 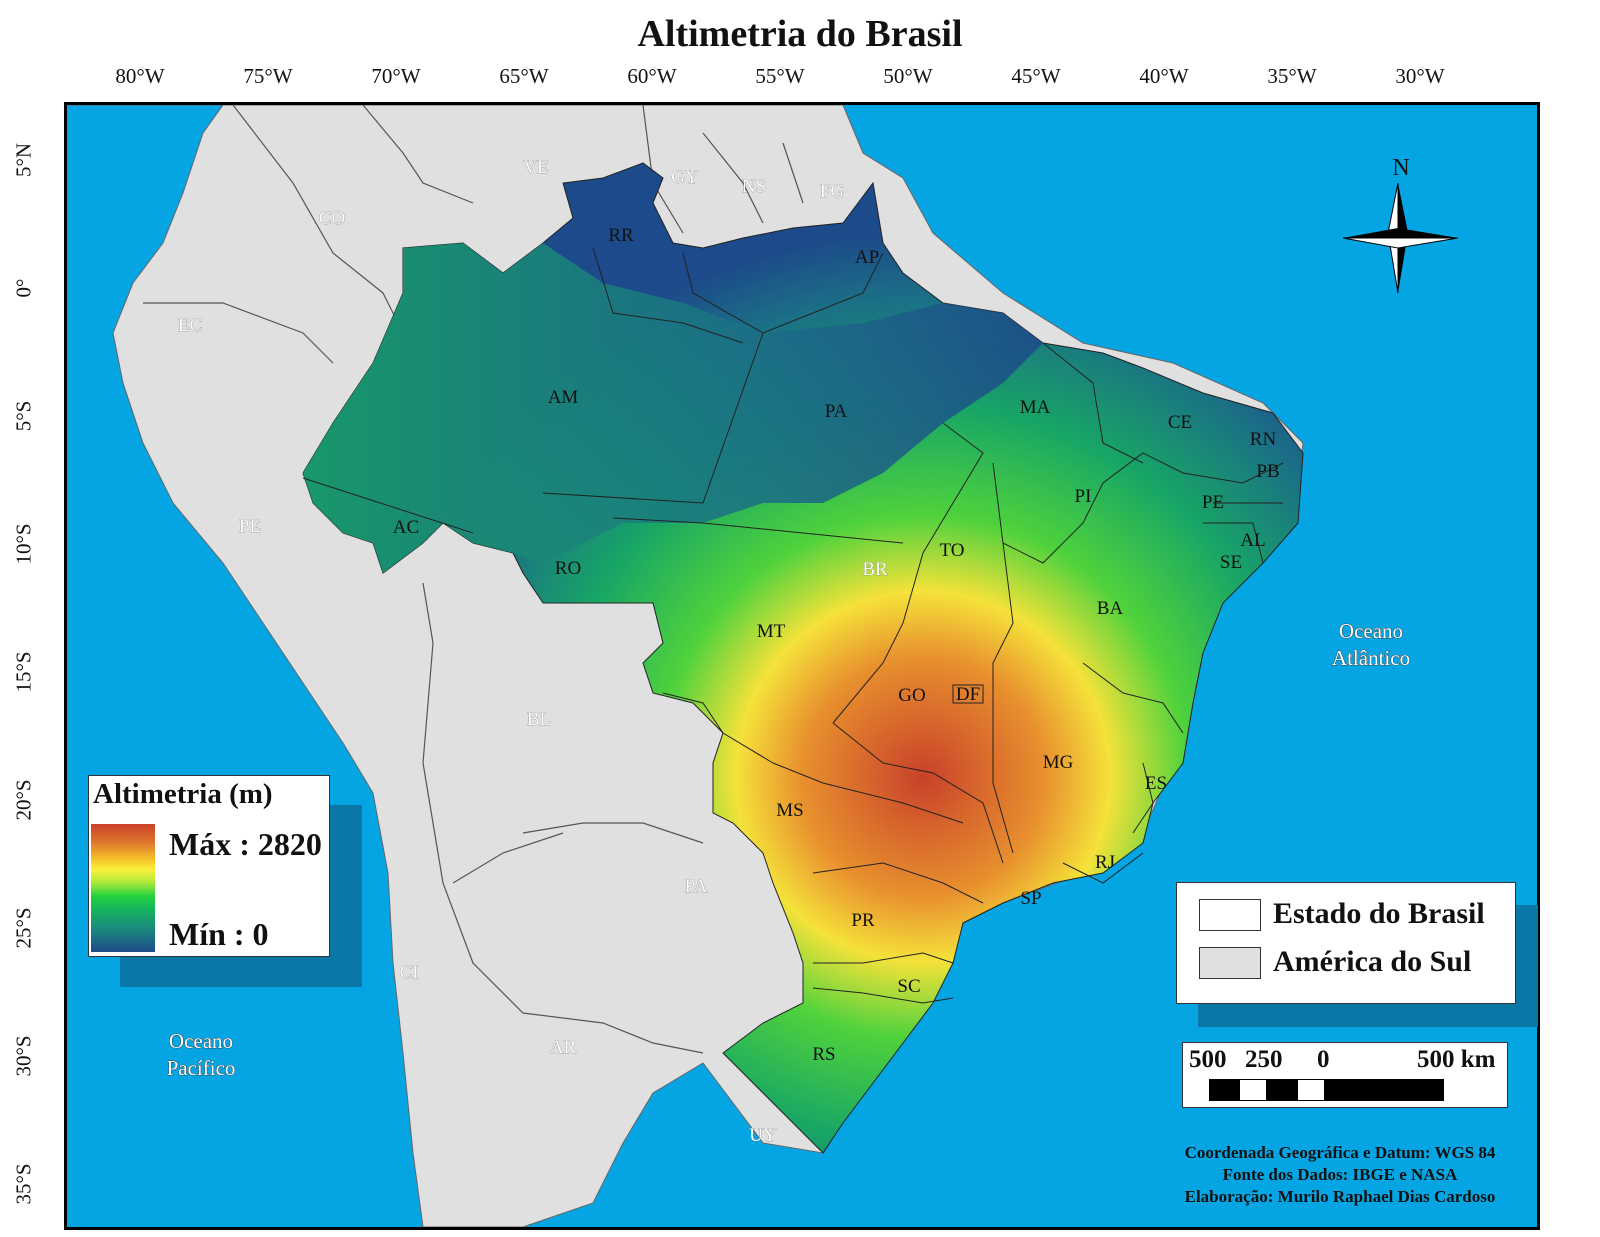 What do you see at coordinates (1180, 422) in the screenshot?
I see `state-label: CE` at bounding box center [1180, 422].